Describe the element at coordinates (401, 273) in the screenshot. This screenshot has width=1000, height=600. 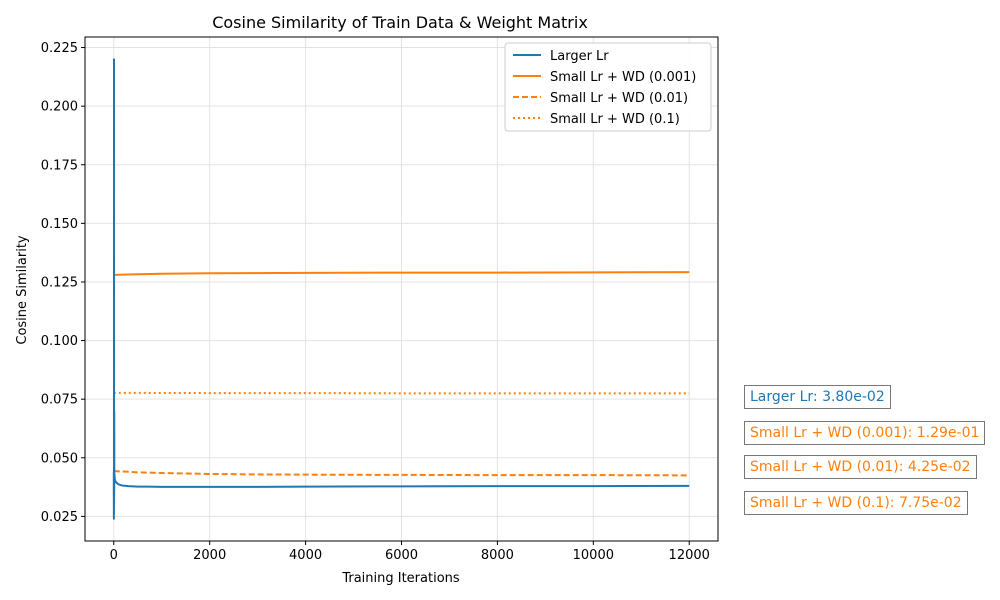
I see `series-line-small-lr-wd-0.001` at that location.